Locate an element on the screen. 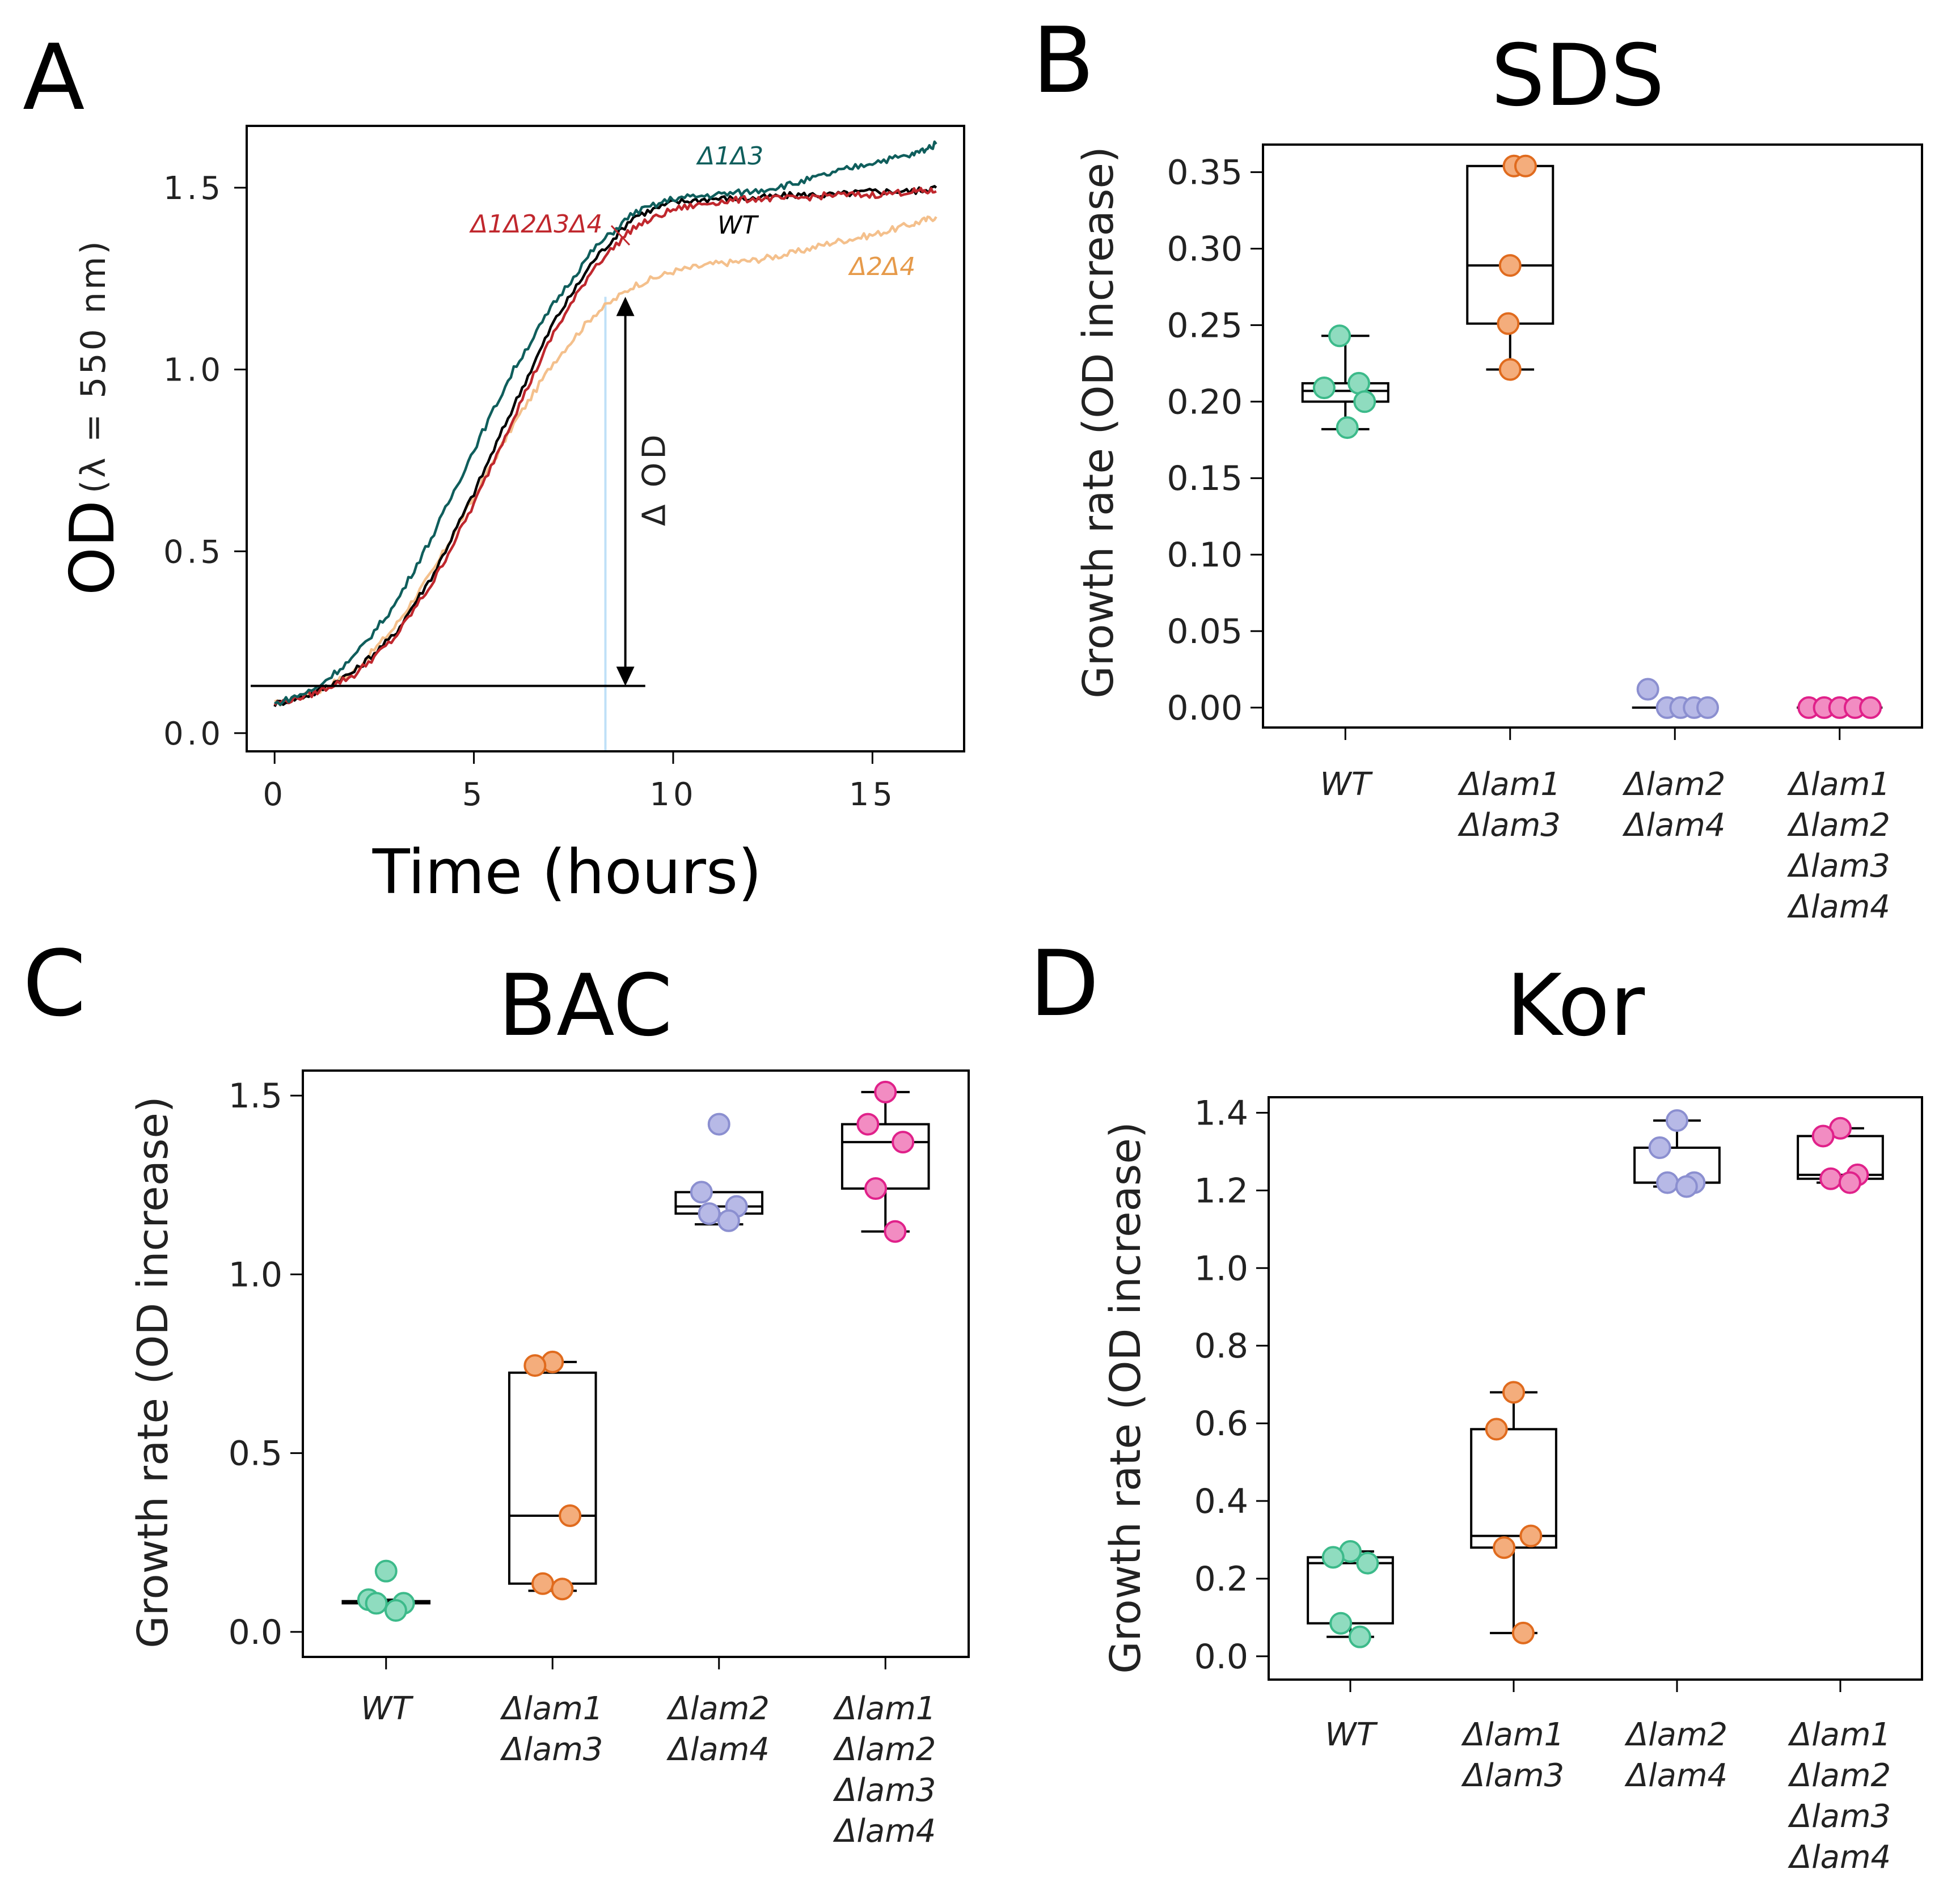 This screenshot has height=1886, width=1960. panelD-ytick-label: 0.0 is located at coordinates (1221, 1657).